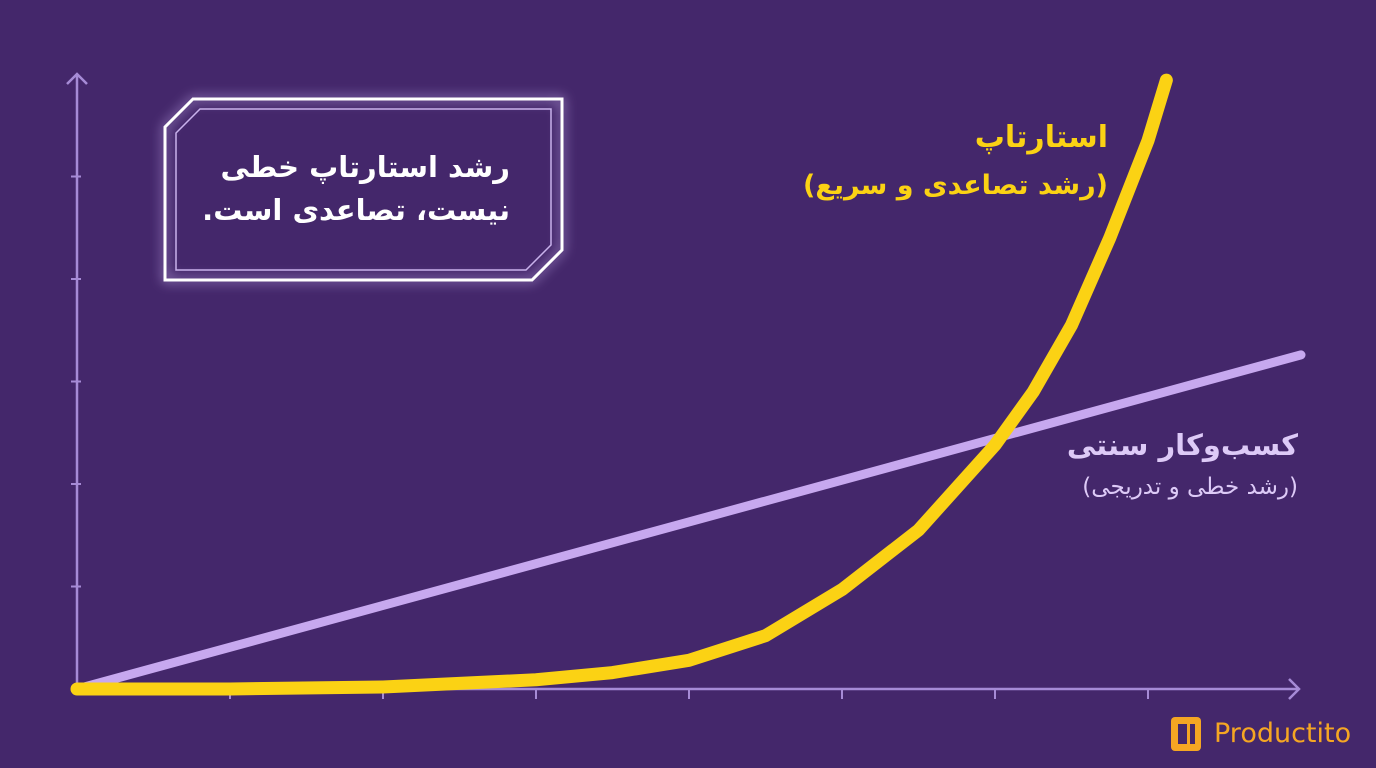 The image size is (1376, 768). What do you see at coordinates (1182, 445) in the screenshot?
I see `series-label: کسب‌وکار سنتی` at bounding box center [1182, 445].